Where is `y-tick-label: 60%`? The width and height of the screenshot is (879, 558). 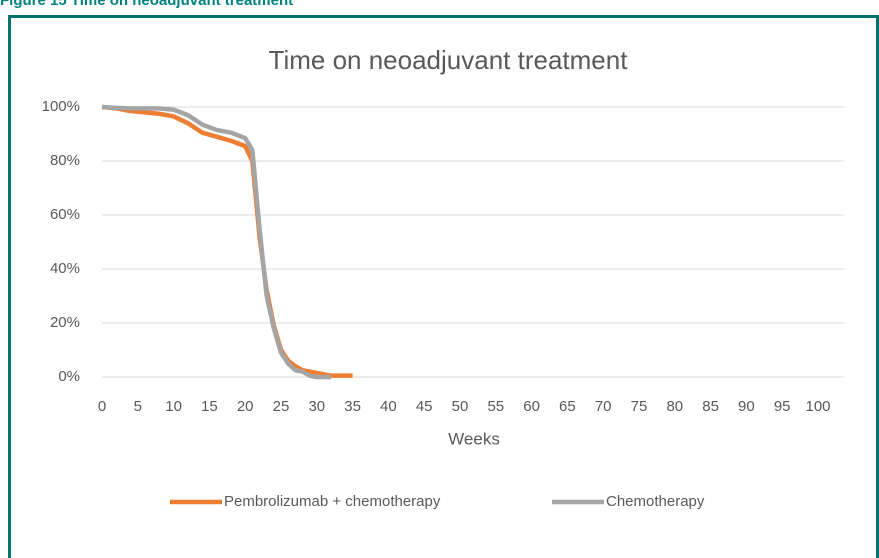
y-tick-label: 60% is located at coordinates (65, 214).